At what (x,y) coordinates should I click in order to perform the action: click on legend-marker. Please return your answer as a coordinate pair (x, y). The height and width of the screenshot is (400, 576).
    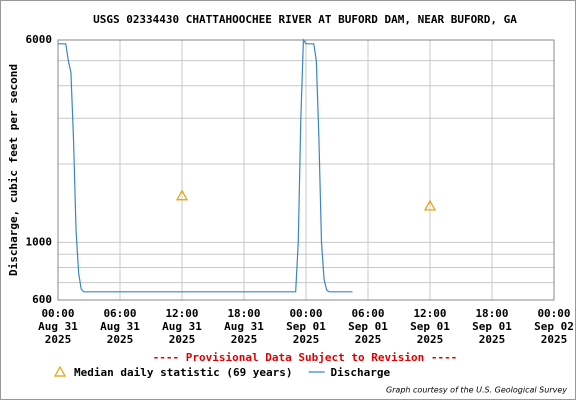
    Looking at the image, I should click on (60, 371).